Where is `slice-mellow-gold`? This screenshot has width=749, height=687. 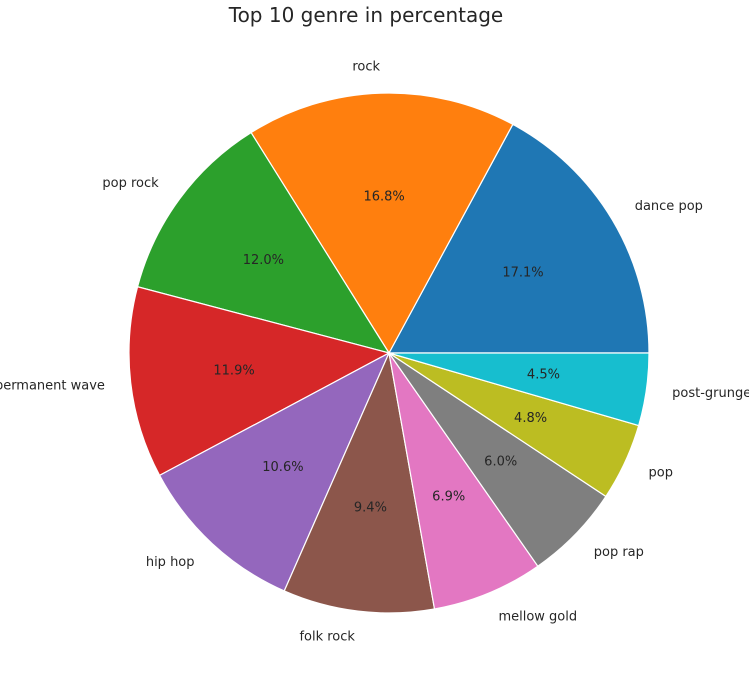 slice-mellow-gold is located at coordinates (463, 481).